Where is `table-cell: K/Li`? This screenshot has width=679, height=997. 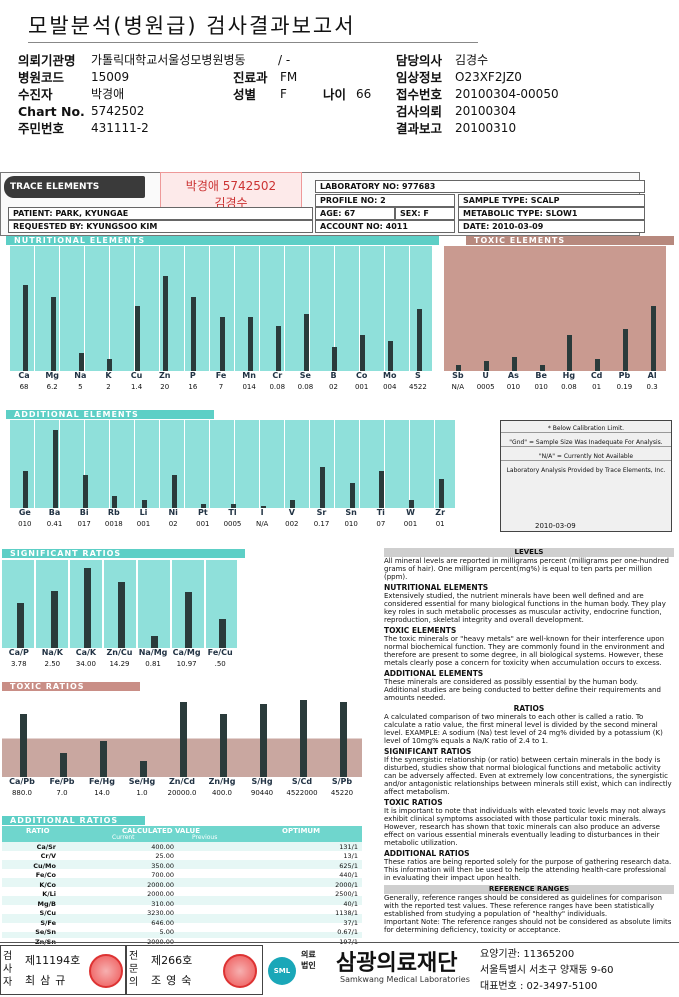 table-cell: K/Li is located at coordinates (49, 894).